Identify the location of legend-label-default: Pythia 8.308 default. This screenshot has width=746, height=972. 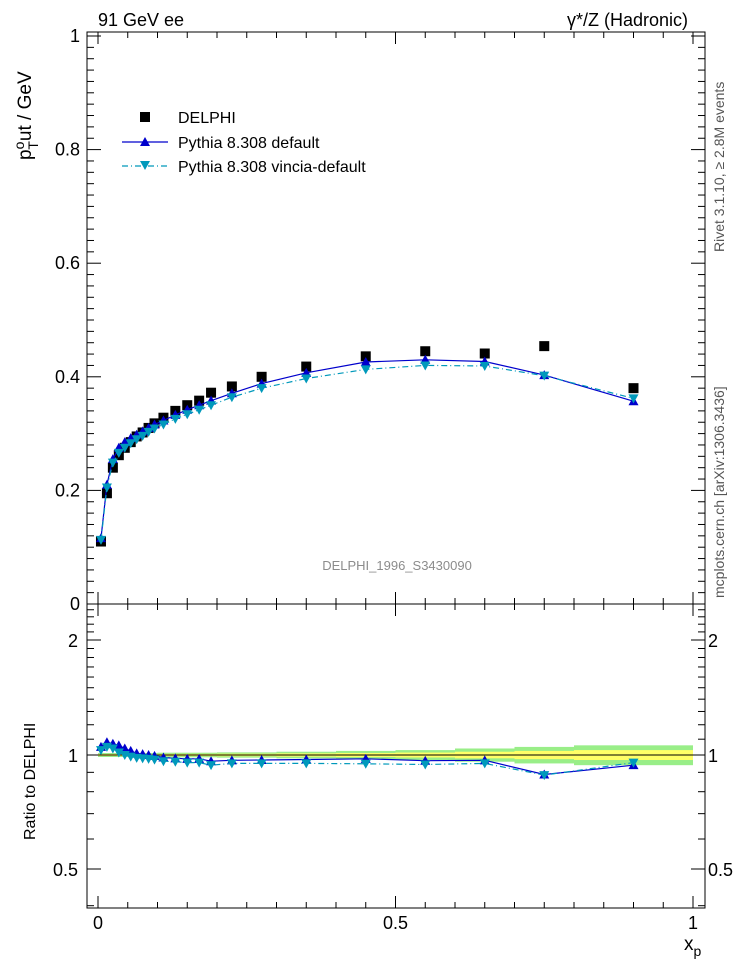
(249, 143).